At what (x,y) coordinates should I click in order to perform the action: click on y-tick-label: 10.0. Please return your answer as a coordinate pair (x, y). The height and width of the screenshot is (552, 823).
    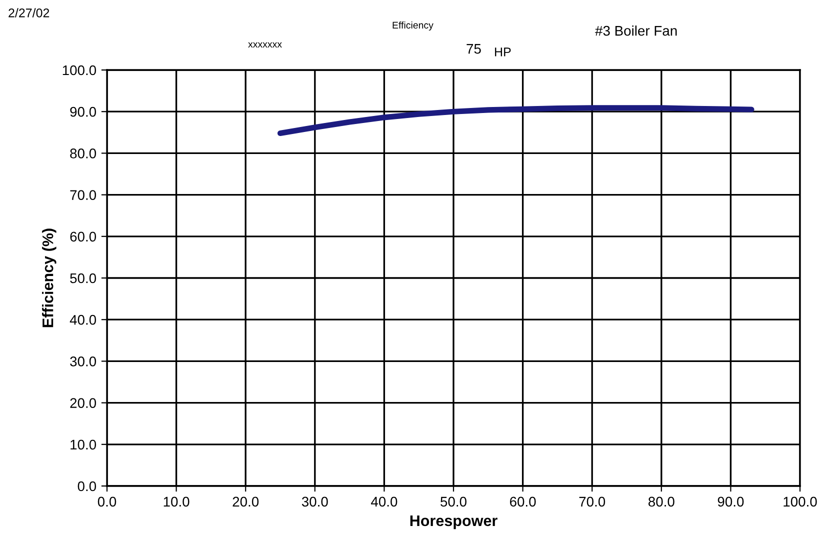
    Looking at the image, I should click on (83, 445).